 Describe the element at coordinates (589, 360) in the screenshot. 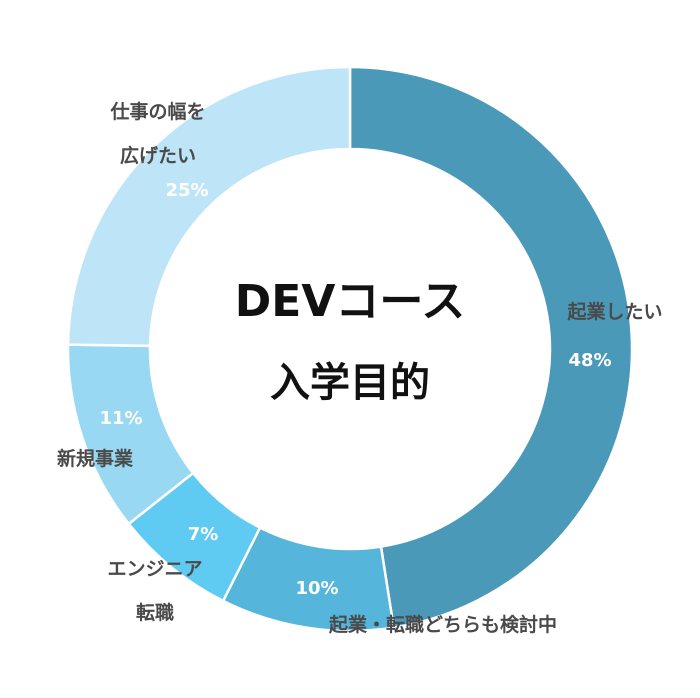

I see `slice-value-label: 48%` at that location.